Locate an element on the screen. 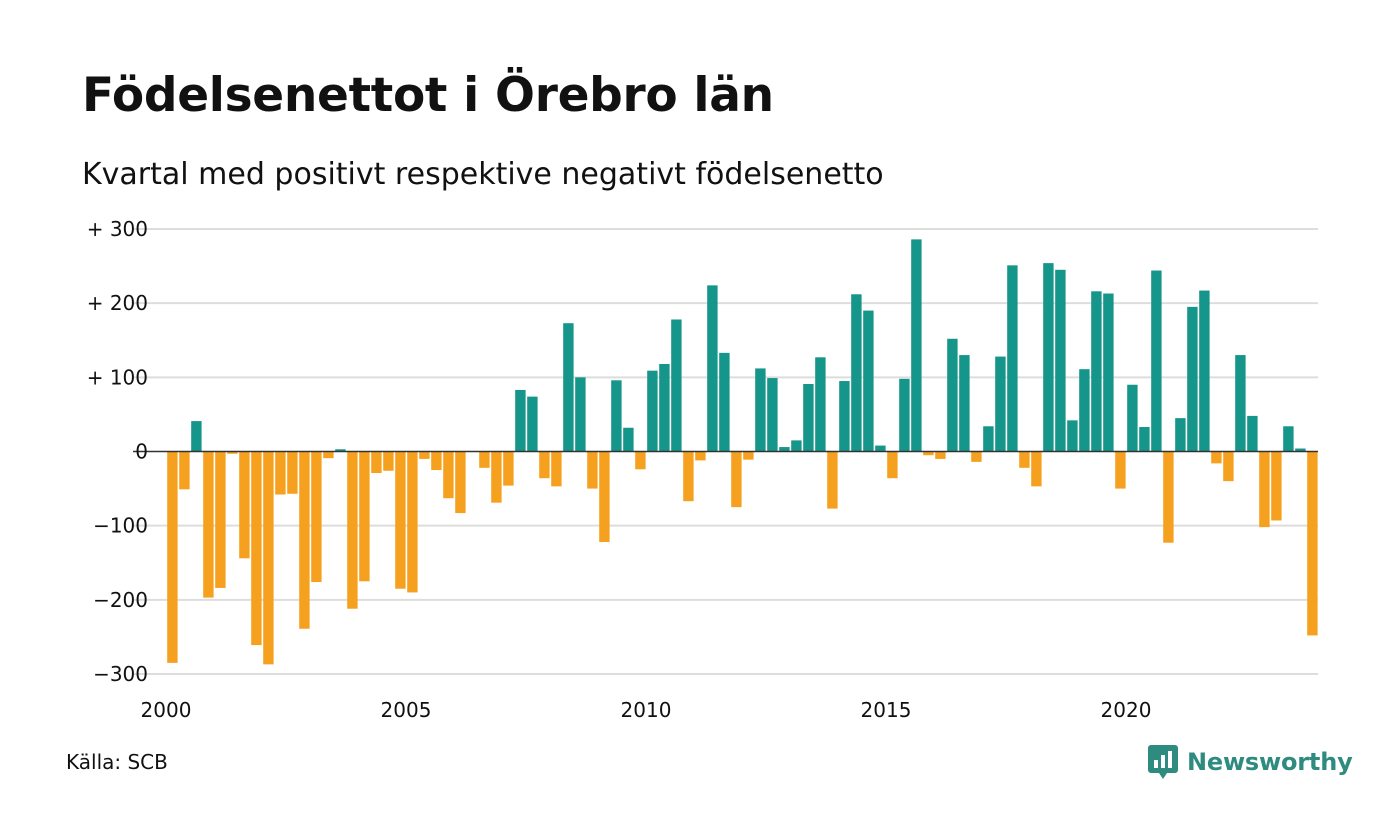  x-tick-label: 2005 is located at coordinates (406, 710).